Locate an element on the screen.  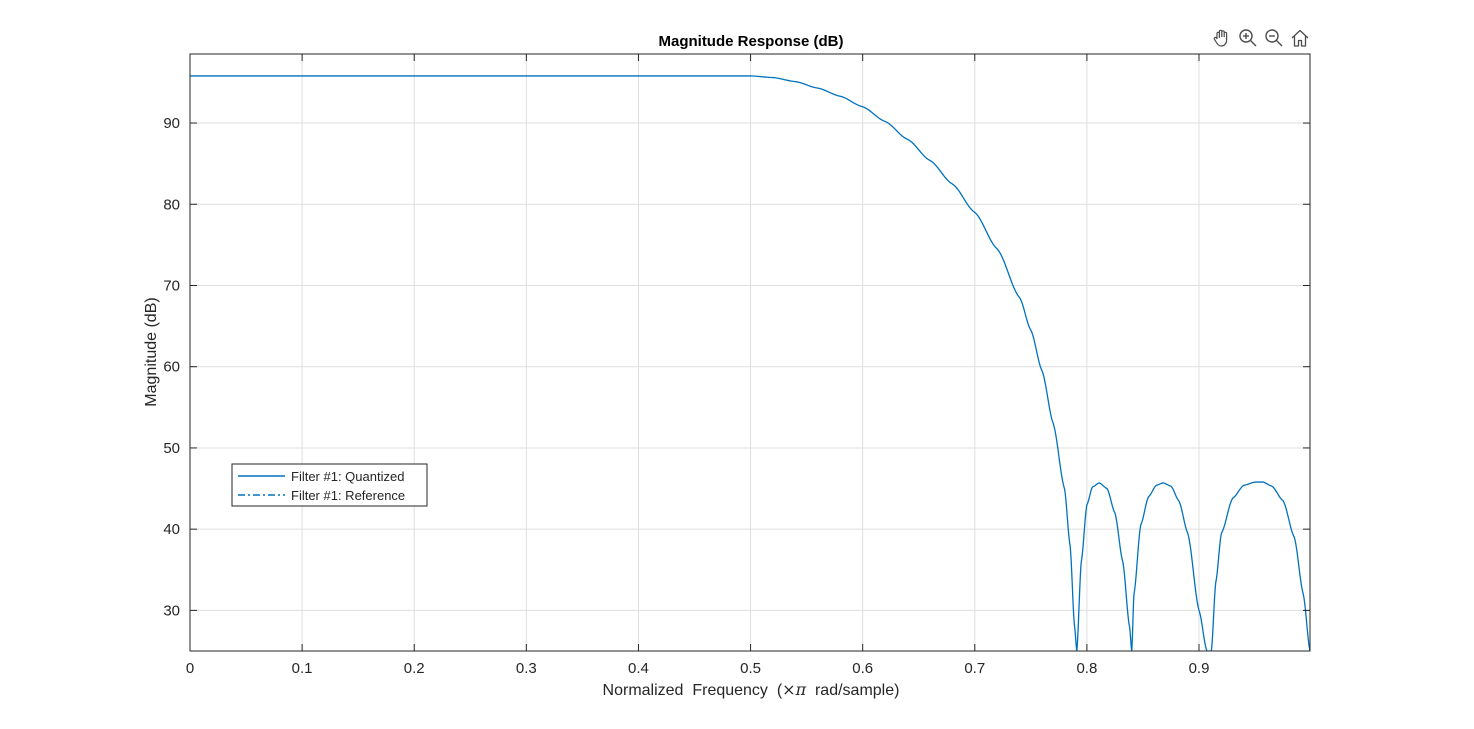
x-axis-label-units: rad/sample) is located at coordinates (852, 690).